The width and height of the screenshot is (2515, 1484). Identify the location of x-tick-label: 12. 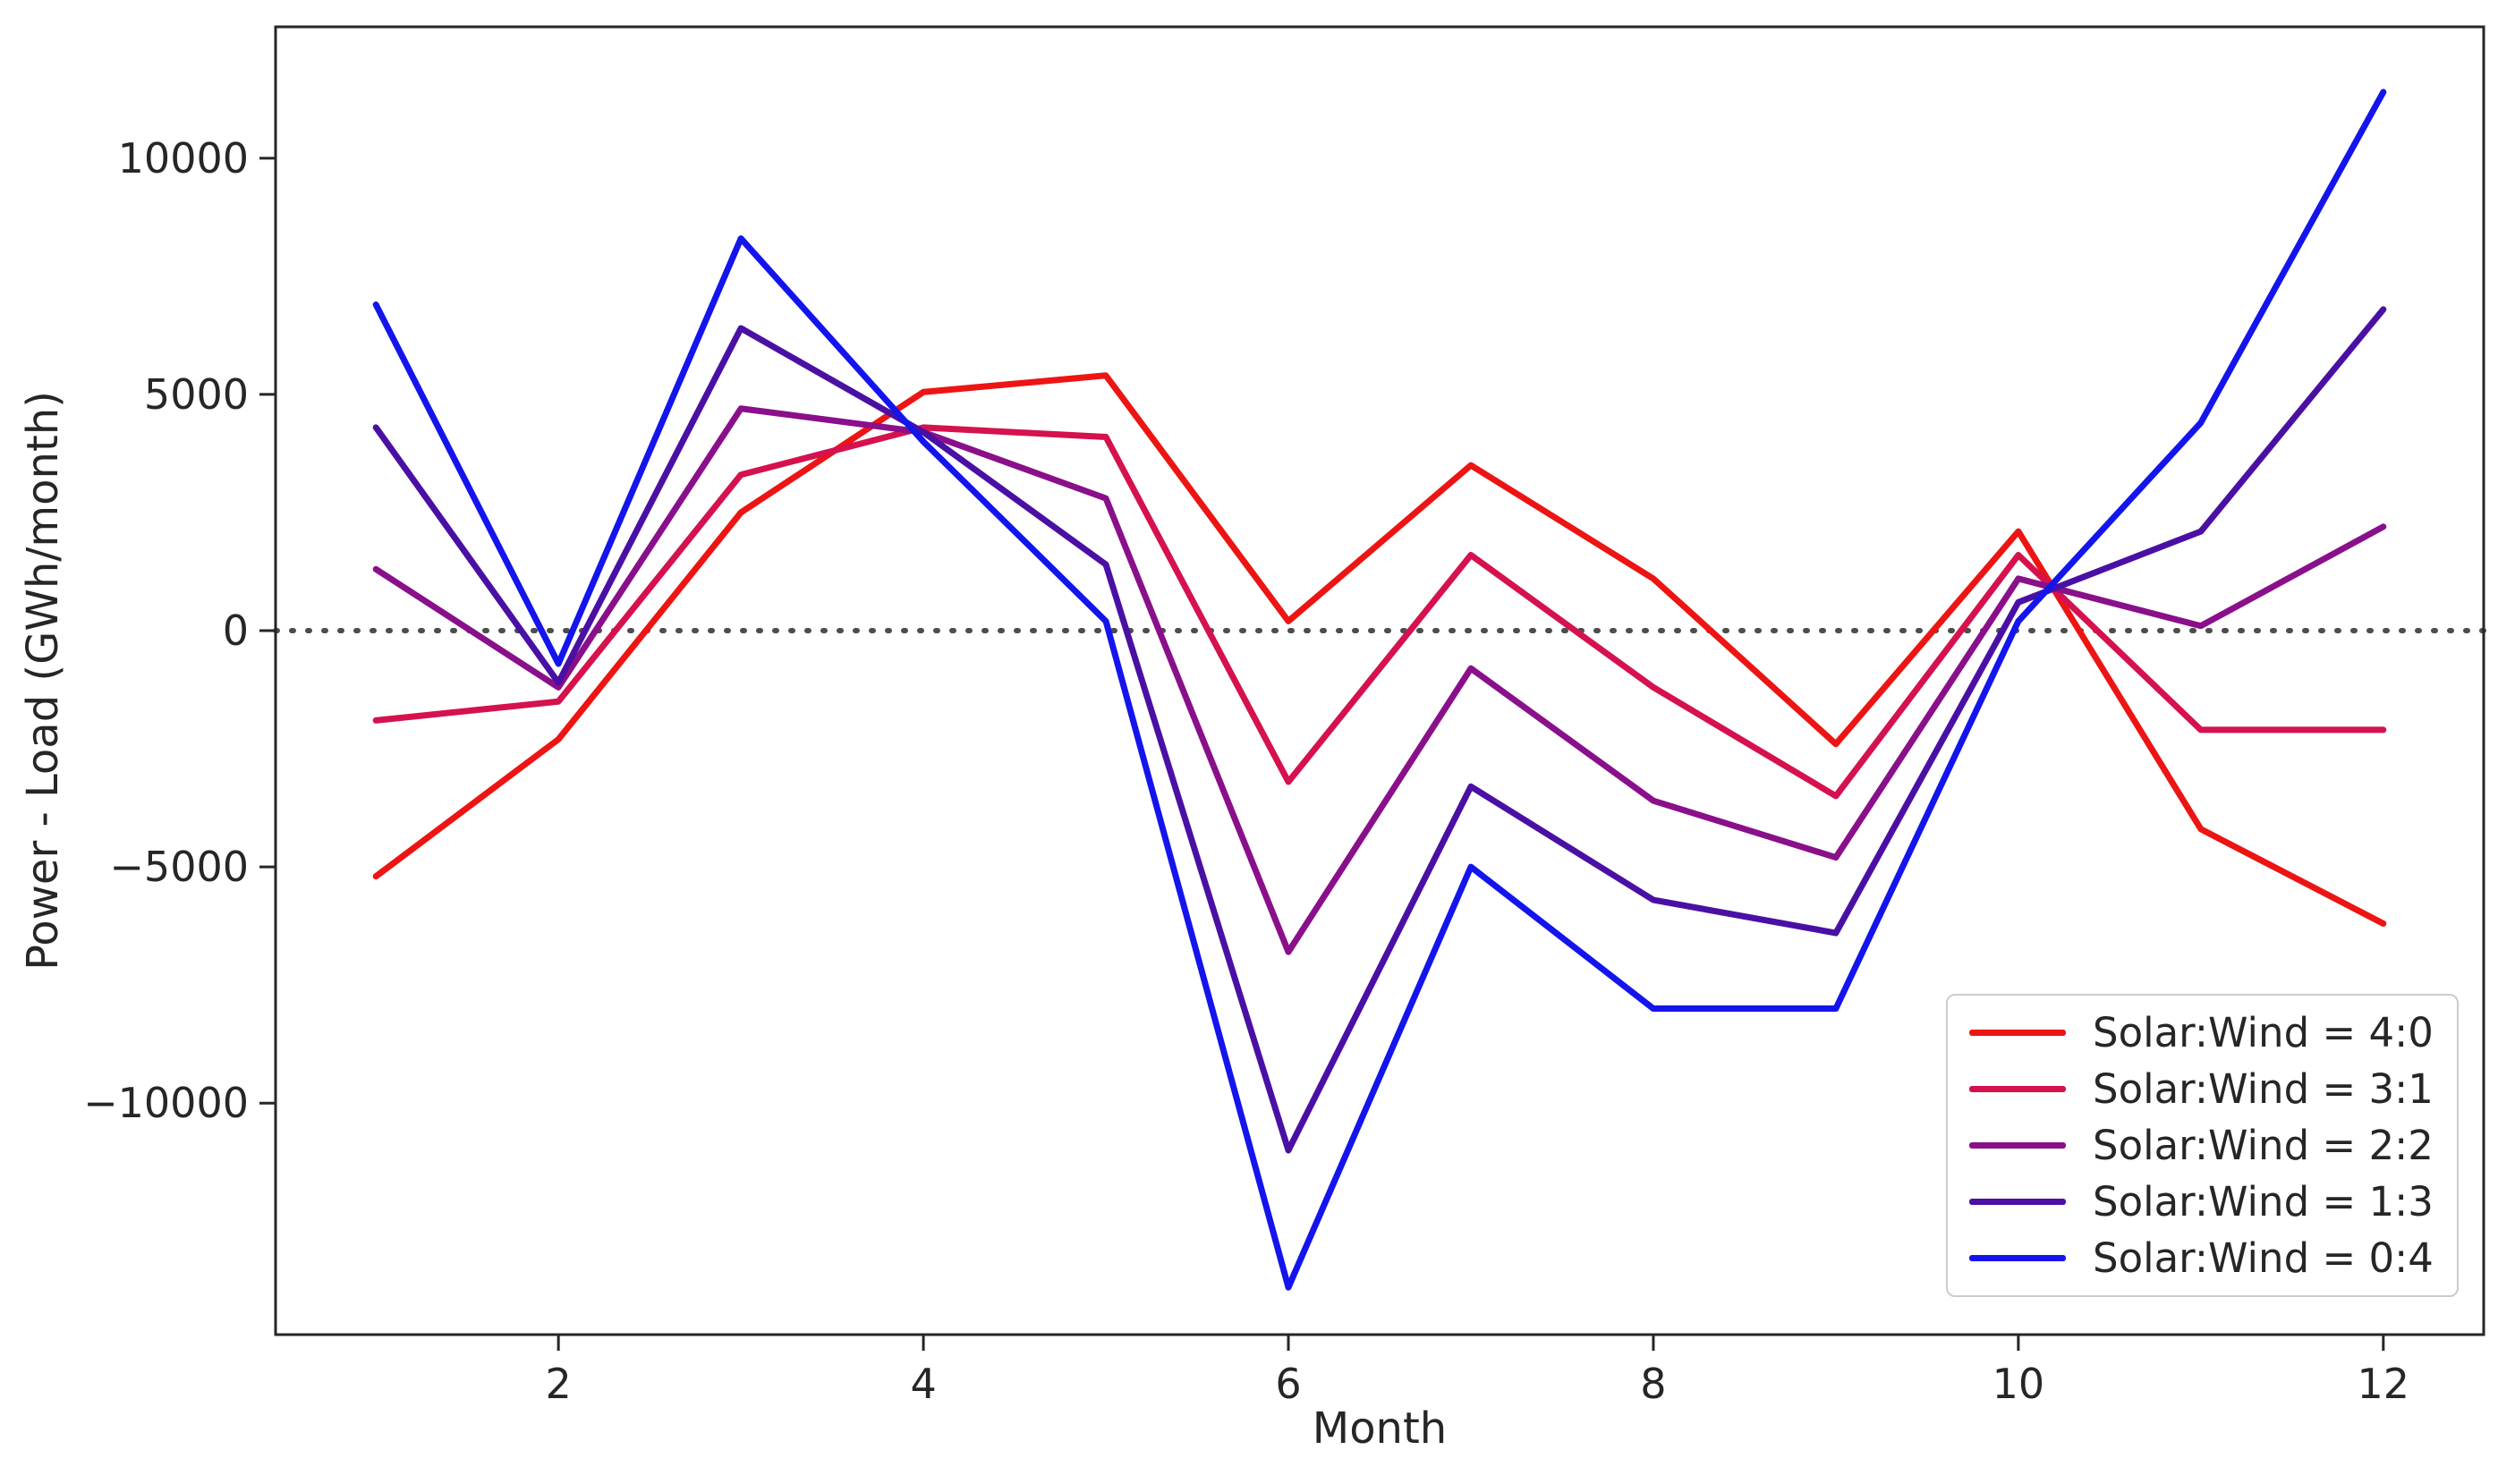
(2383, 1384).